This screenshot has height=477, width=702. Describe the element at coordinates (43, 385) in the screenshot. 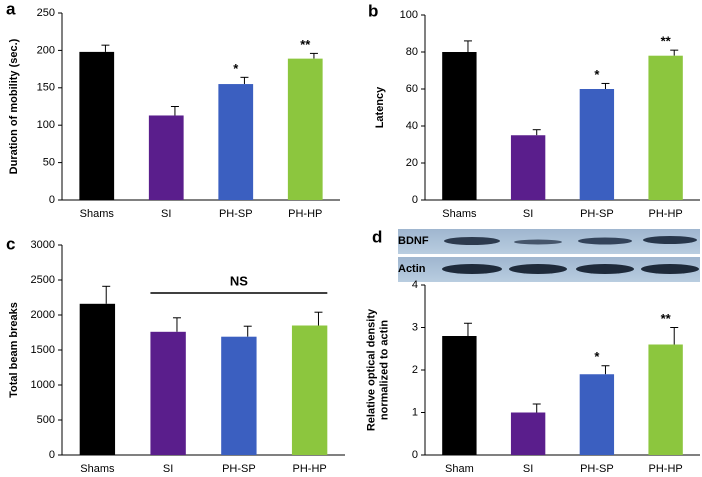

I see `y-tick-label: 1000` at that location.